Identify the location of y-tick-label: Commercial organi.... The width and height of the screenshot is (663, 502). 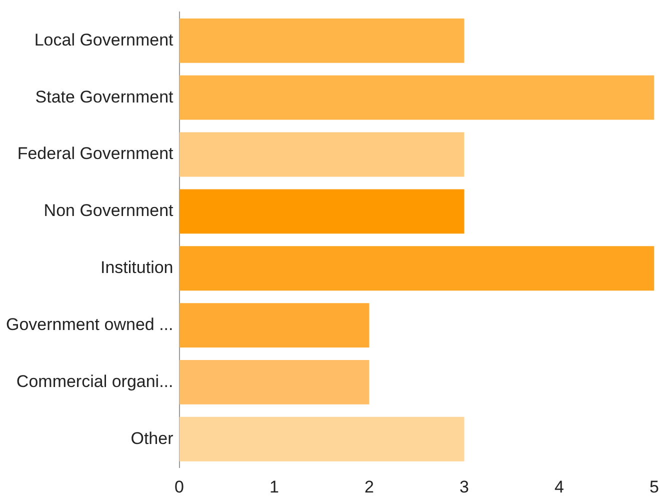
(95, 381).